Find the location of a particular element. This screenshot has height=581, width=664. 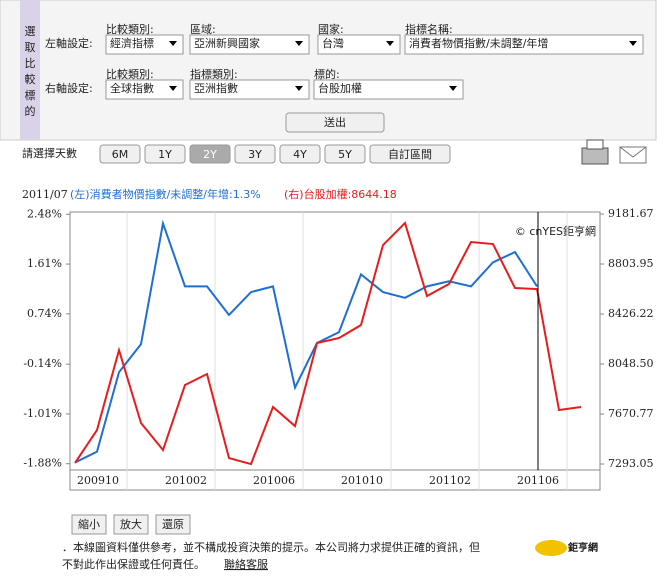

logo-mark is located at coordinates (551, 548).